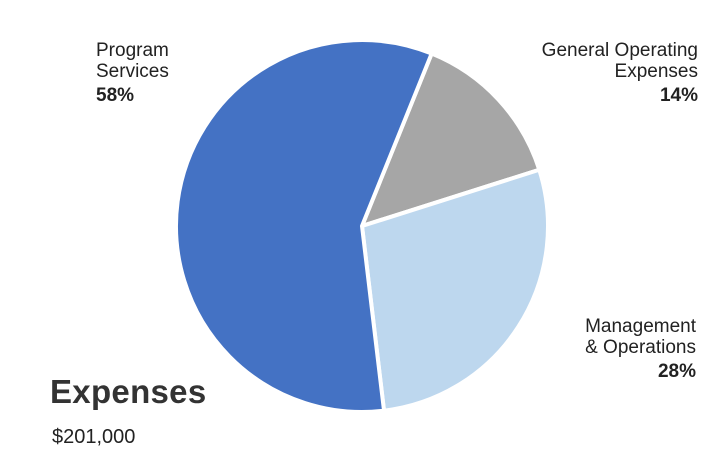 Image resolution: width=726 pixels, height=466 pixels. Describe the element at coordinates (676, 371) in the screenshot. I see `percent-label: 28%` at that location.